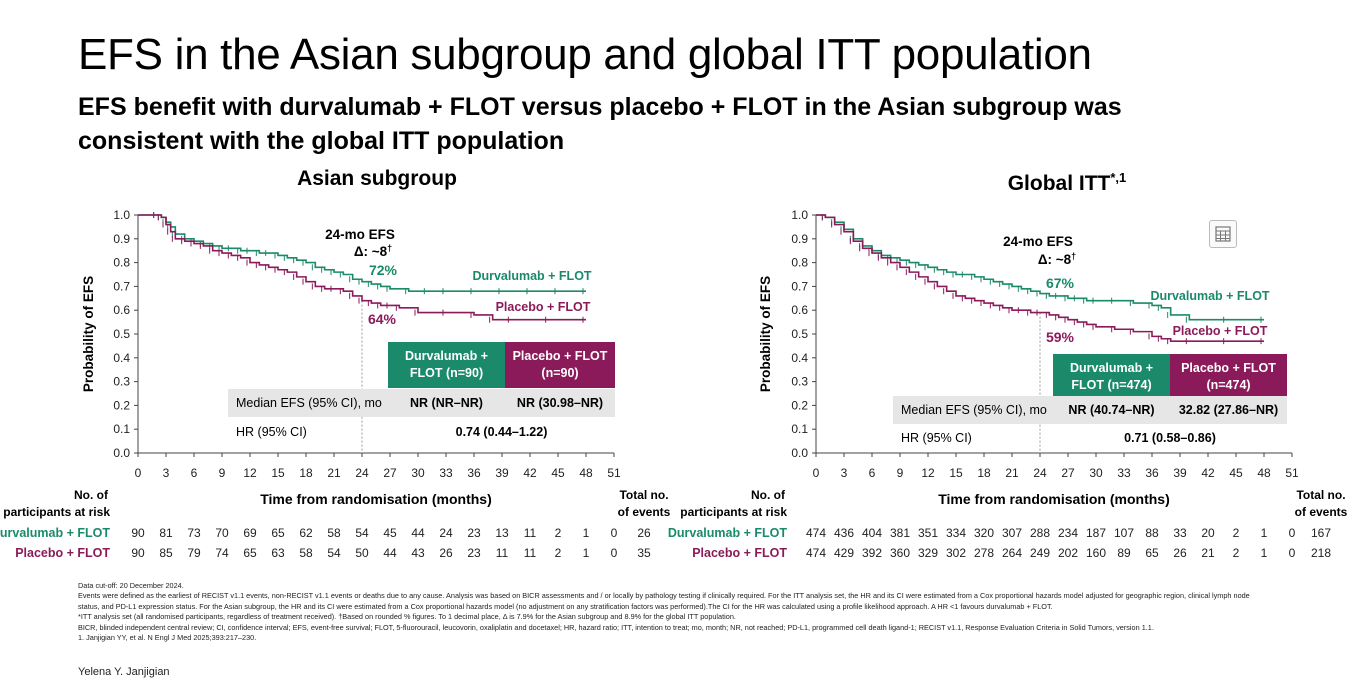  I want to click on asian-durva-header-text: Durvalumab + FLOT (n=90), so click(446, 364).